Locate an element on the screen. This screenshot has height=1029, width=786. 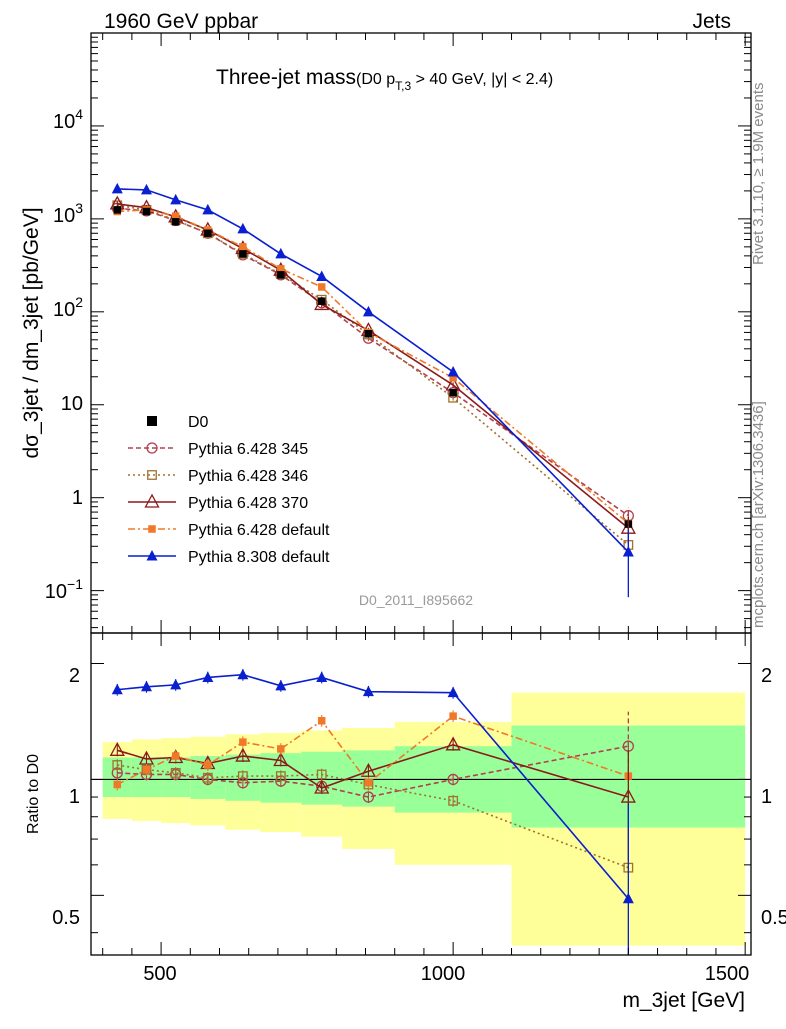
legend-entry-pythia-6-428-346: Pythia 6.428 346 is located at coordinates (218, 476).